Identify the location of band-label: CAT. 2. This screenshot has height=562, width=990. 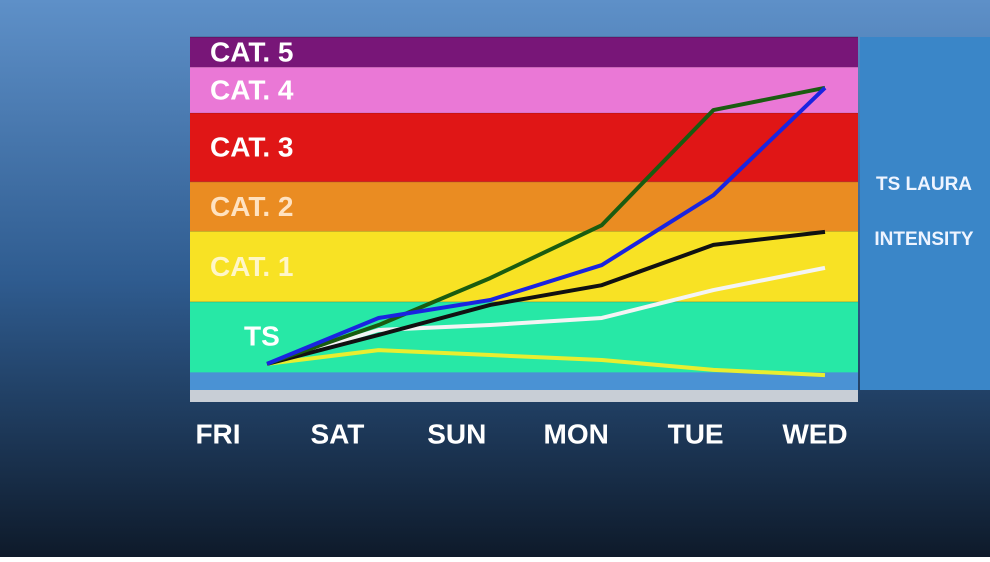
(252, 206).